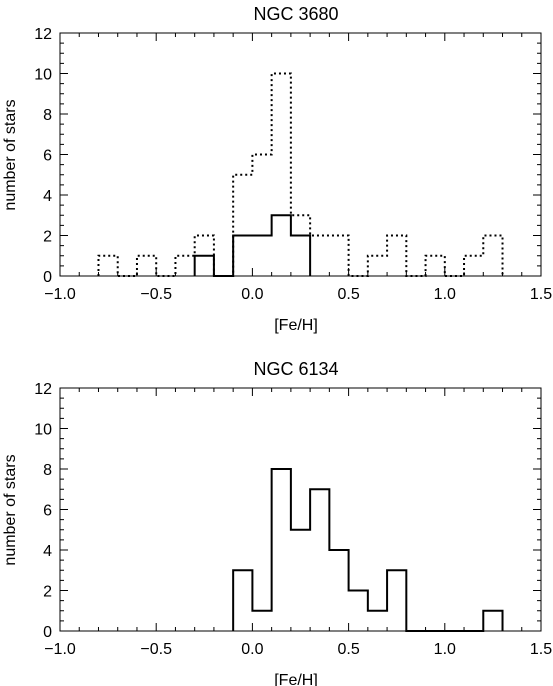 This screenshot has width=553, height=686. What do you see at coordinates (295, 14) in the screenshot?
I see `chart-title: NGC 3680` at bounding box center [295, 14].